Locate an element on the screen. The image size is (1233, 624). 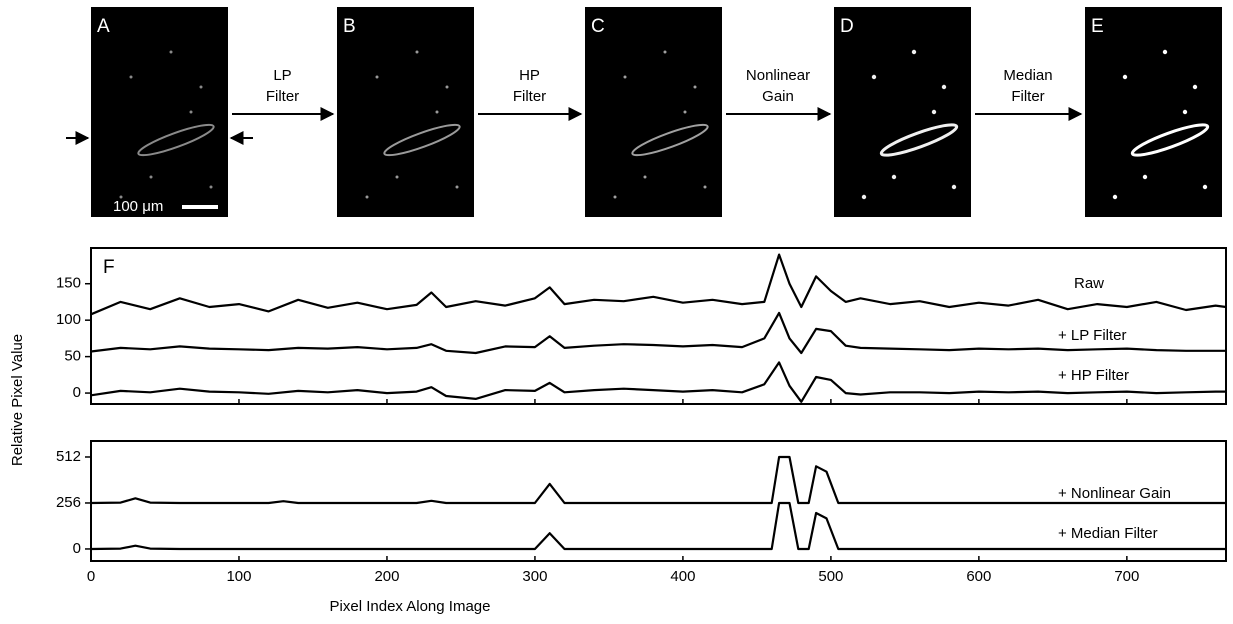
x-tick-label: 100 is located at coordinates (238, 576).